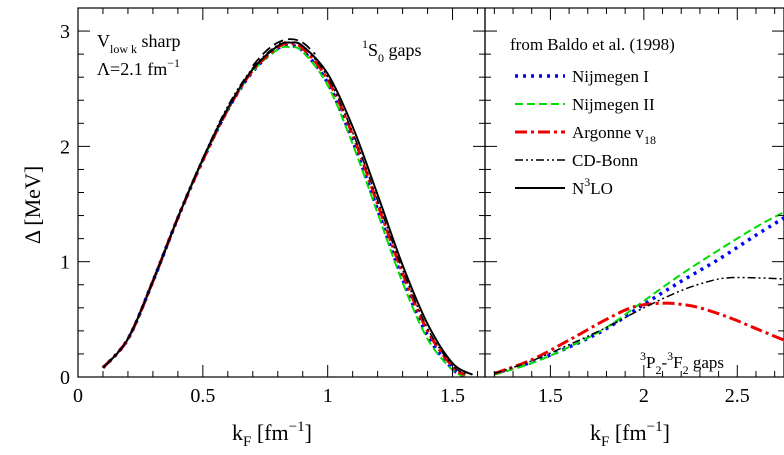 The image size is (784, 455). I want to click on y-tick-label: 3, so click(65, 32).